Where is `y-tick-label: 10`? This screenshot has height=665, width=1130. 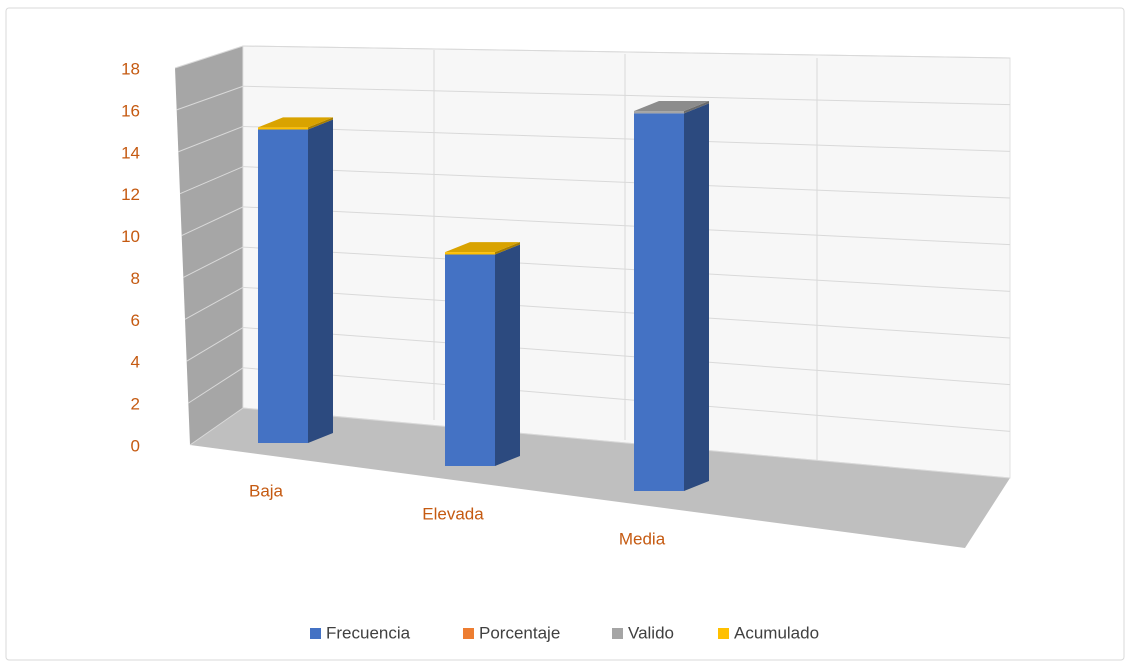 y-tick-label: 10 is located at coordinates (130, 236).